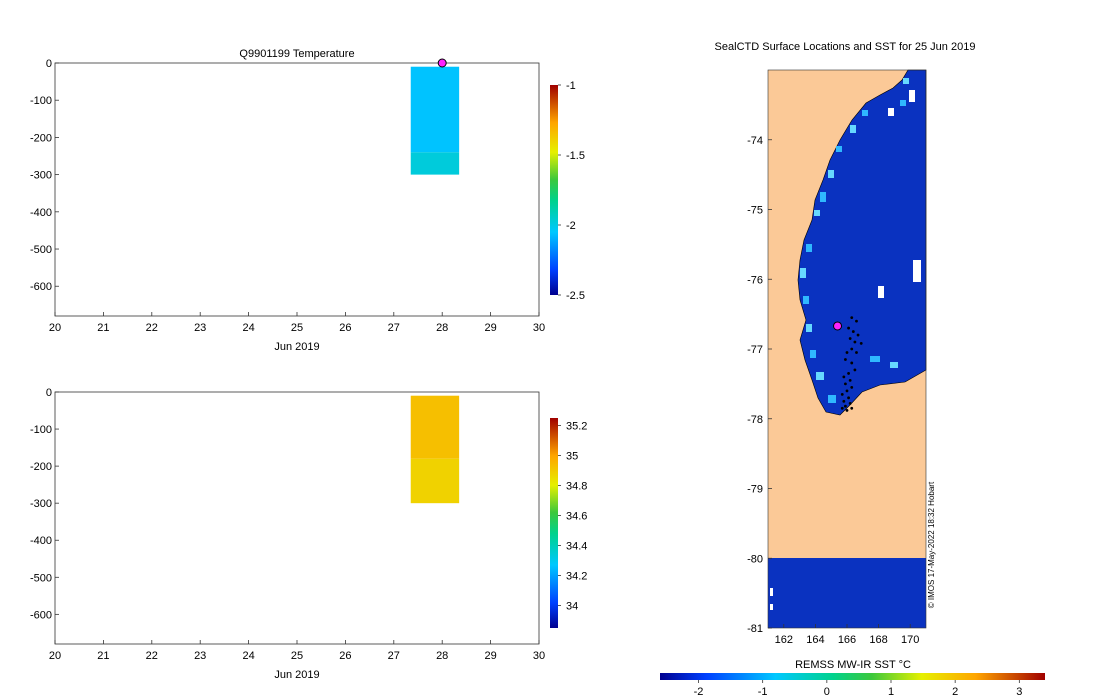 This screenshot has width=1100, height=700. What do you see at coordinates (755, 350) in the screenshot?
I see `map-y-tick-label: -77` at bounding box center [755, 350].